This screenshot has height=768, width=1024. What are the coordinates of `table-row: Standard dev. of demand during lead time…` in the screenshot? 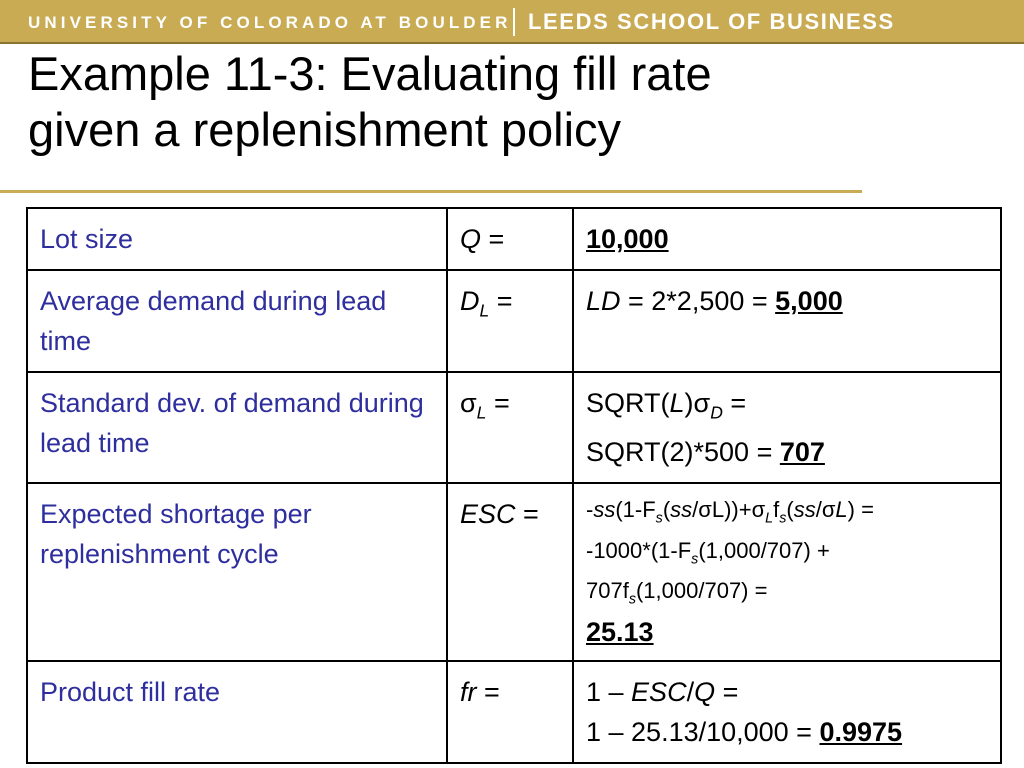 It's located at (514, 427).